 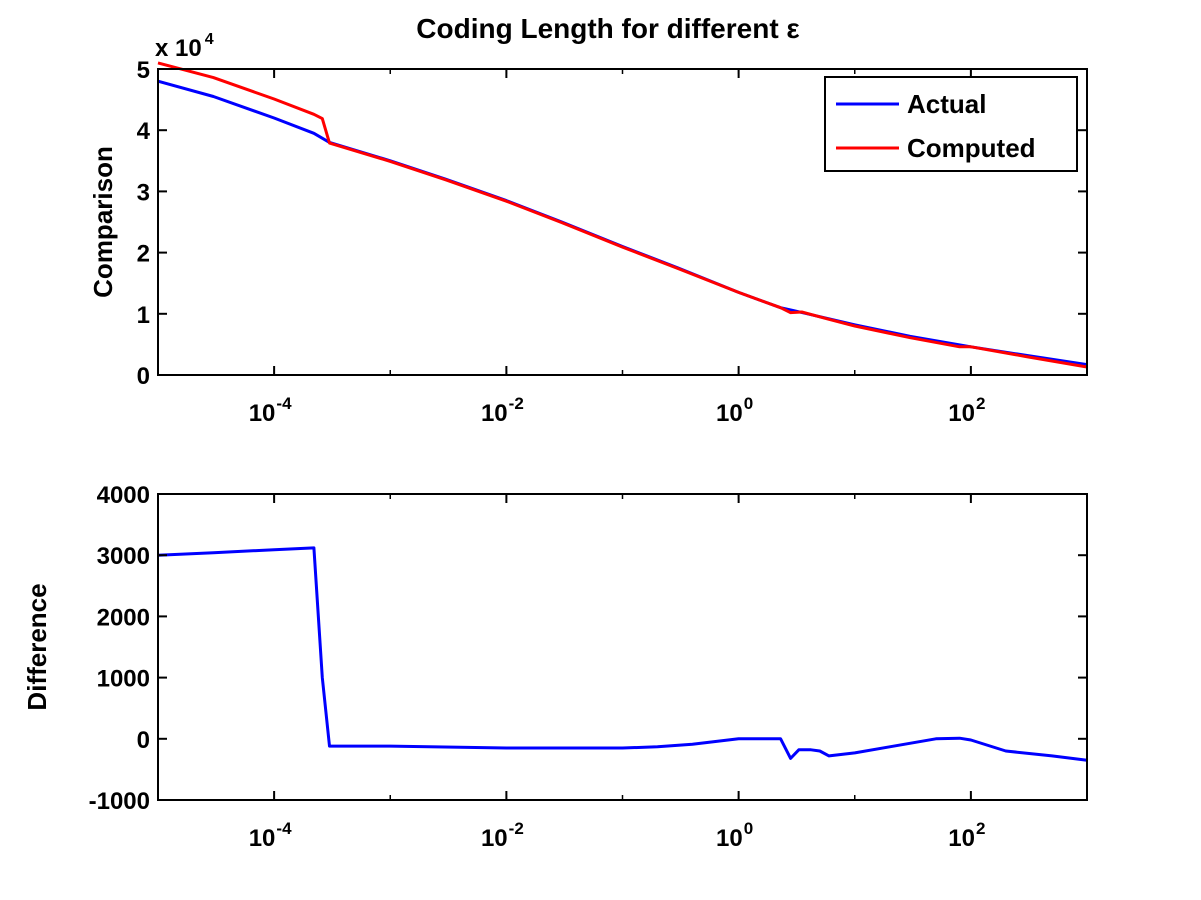 I want to click on top-x-tick-label: 10², so click(x=966, y=410).